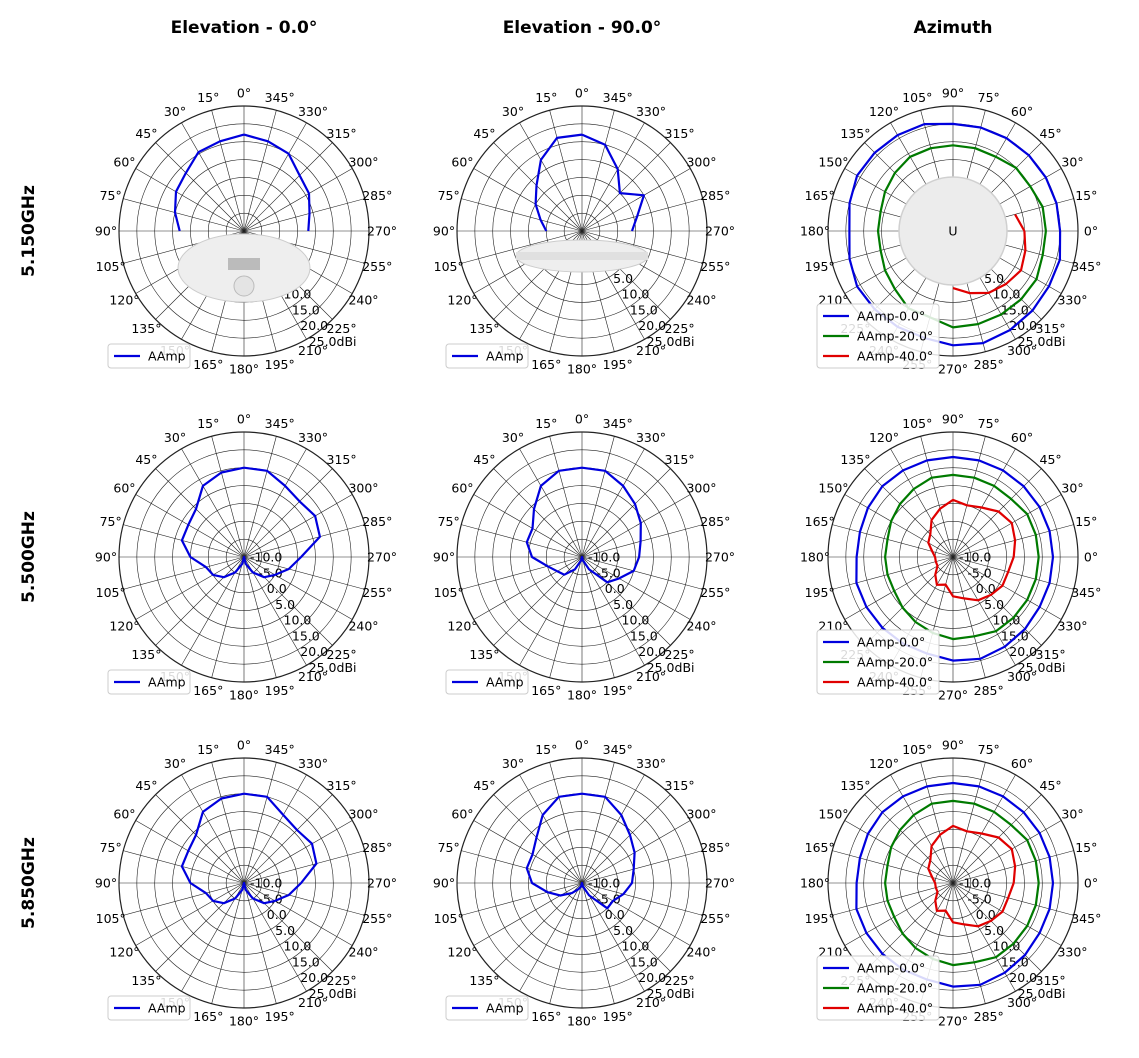  What do you see at coordinates (280, 423) in the screenshot?
I see `angle-tick-label: 345°` at bounding box center [280, 423].